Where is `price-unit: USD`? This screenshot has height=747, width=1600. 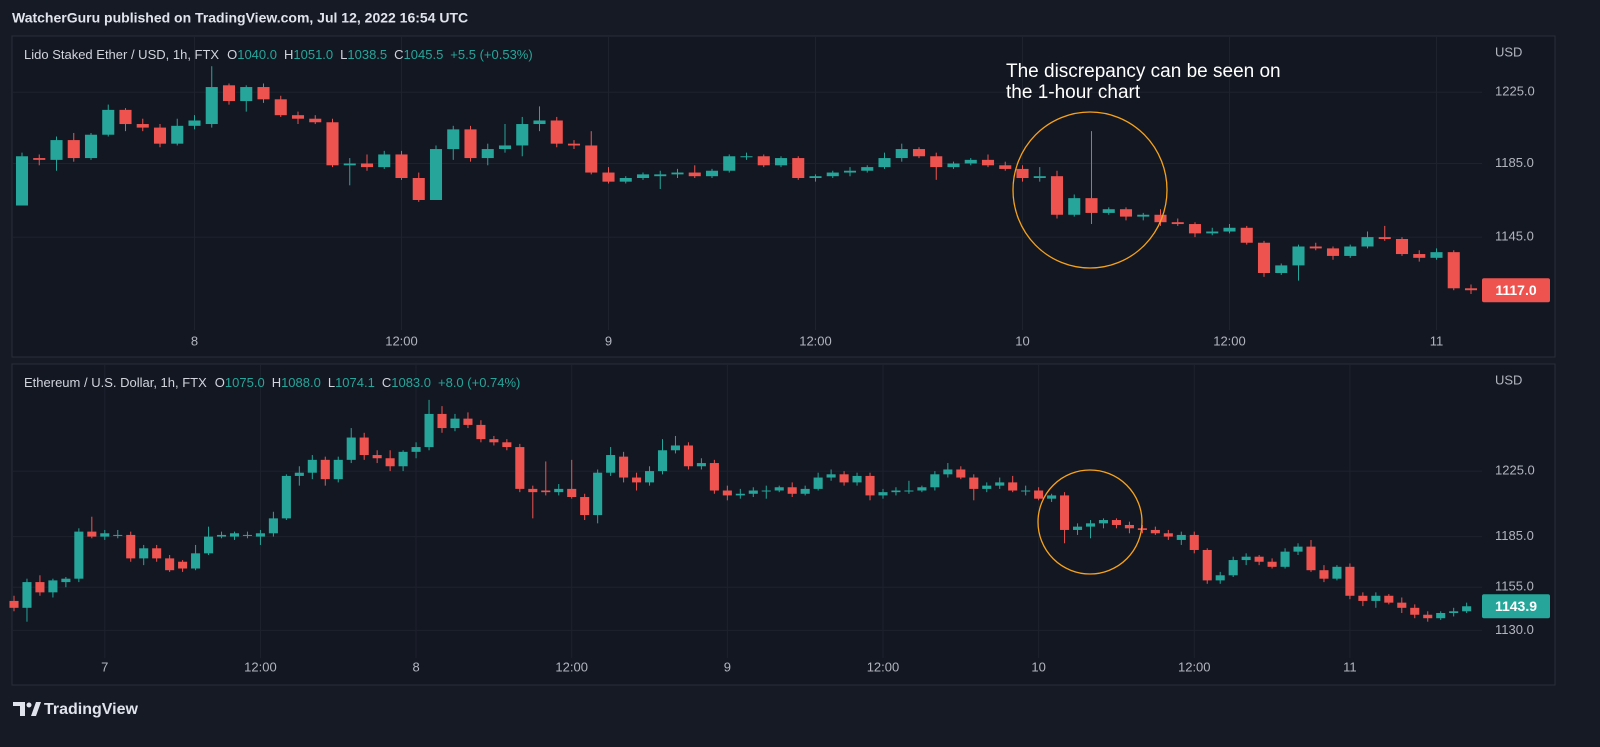
price-unit: USD is located at coordinates (1508, 379).